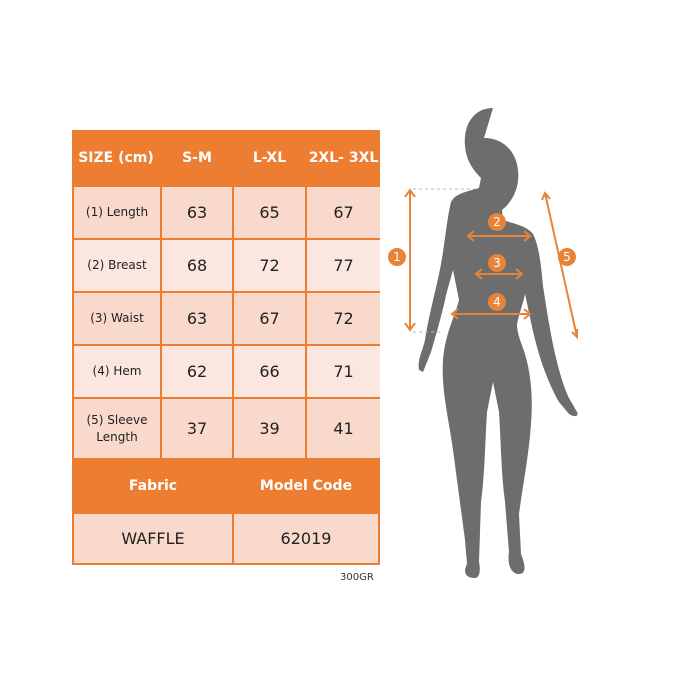 Image resolution: width=700 pixels, height=700 pixels. What do you see at coordinates (343, 265) in the screenshot?
I see `size-value-cell: 77` at bounding box center [343, 265].